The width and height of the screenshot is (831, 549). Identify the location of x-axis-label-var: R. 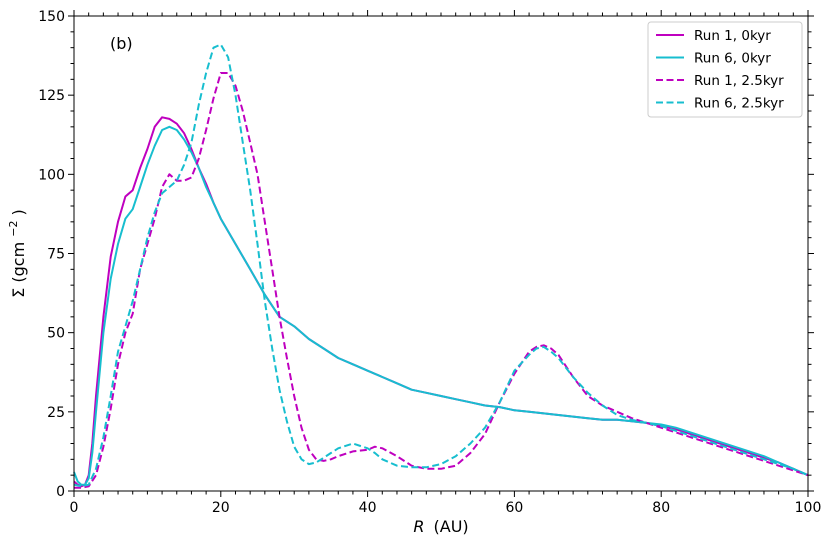
(418, 526).